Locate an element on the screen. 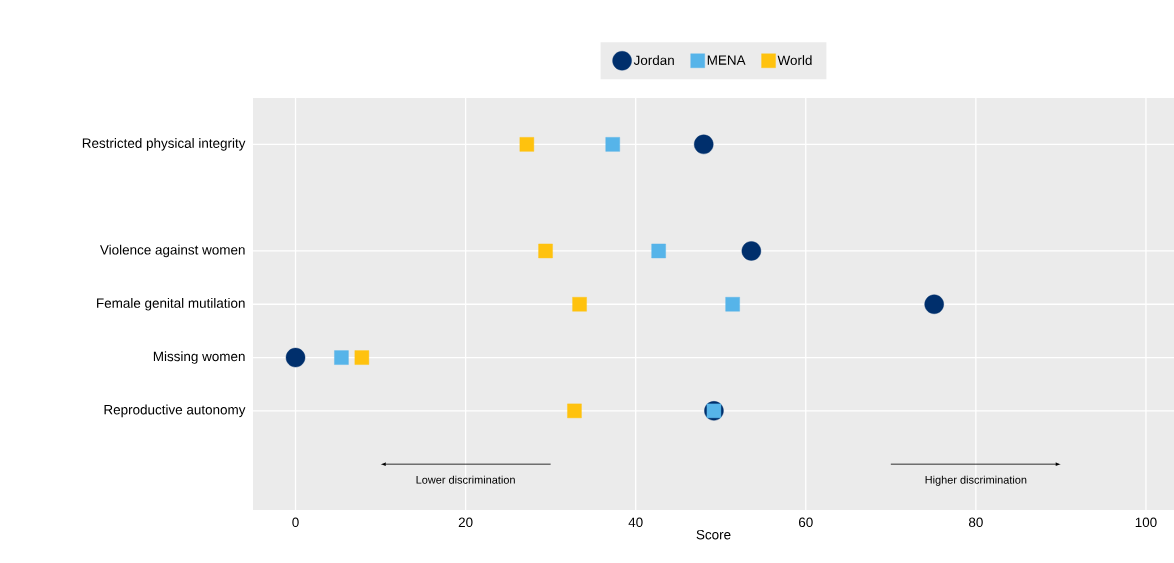 The height and width of the screenshot is (563, 1174). y-tick-label: Missing women is located at coordinates (199, 357).